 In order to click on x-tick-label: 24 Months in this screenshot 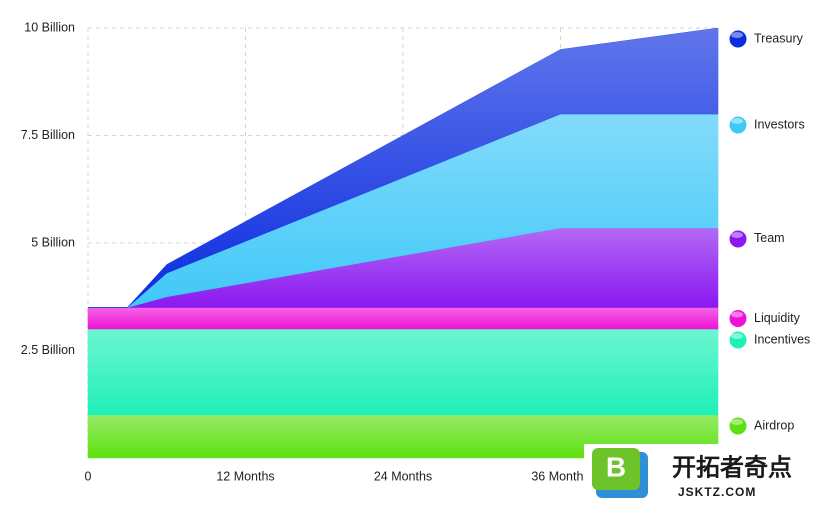, I will do `click(403, 476)`.